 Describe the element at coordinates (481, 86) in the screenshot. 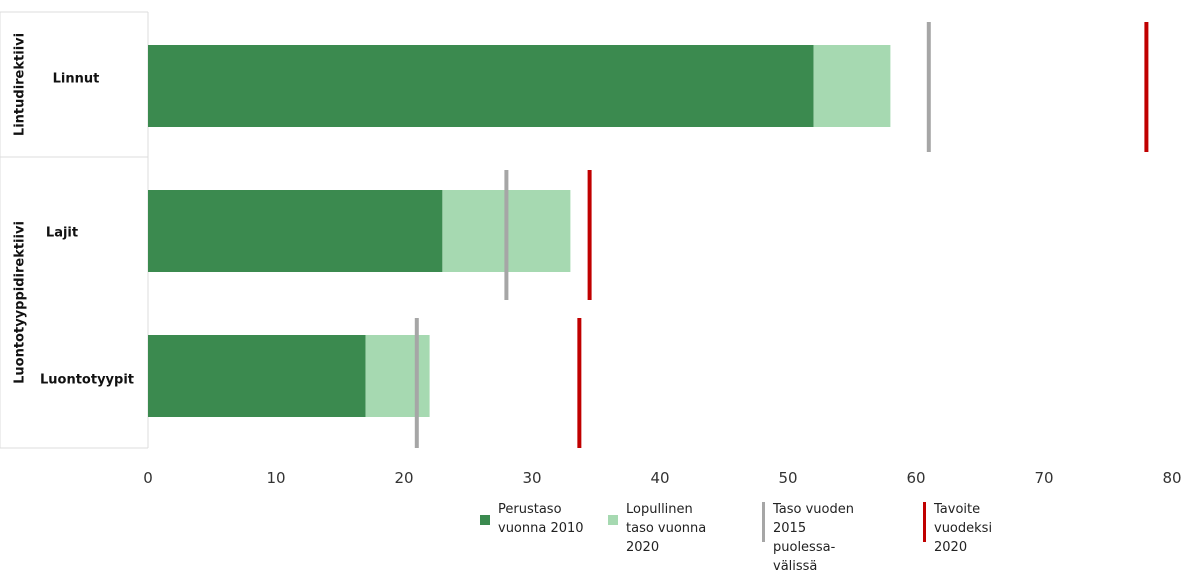

I see `bar-linnut-baseline` at that location.